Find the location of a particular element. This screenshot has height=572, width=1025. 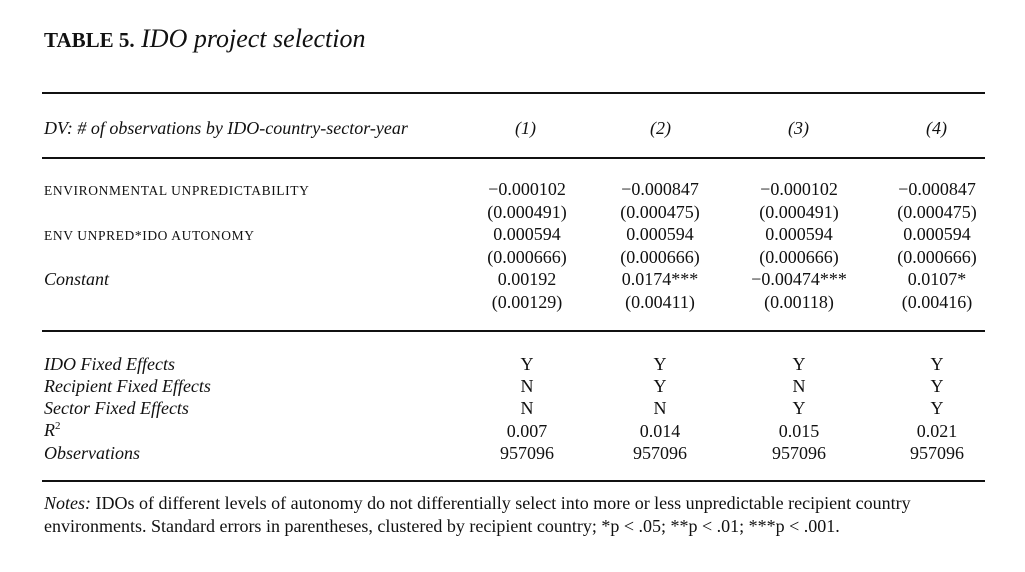

bottom-rule is located at coordinates (513, 481).